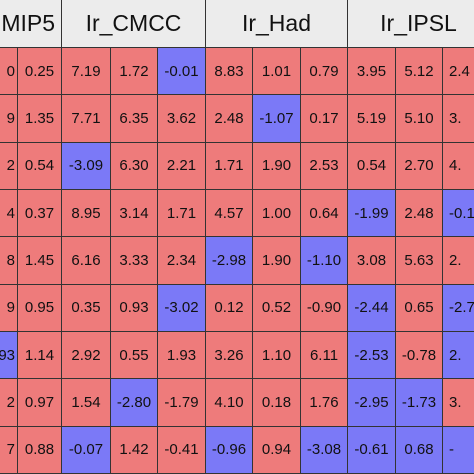 Image resolution: width=474 pixels, height=474 pixels. I want to click on table-cell-r3-c8: -1.99, so click(372, 213).